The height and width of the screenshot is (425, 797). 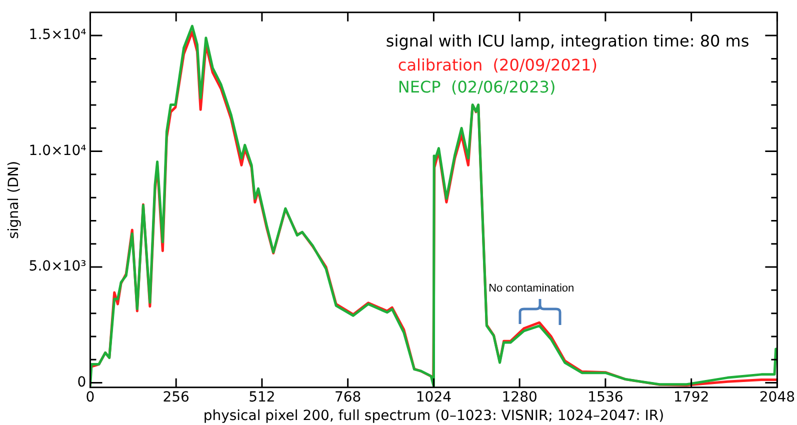 What do you see at coordinates (57, 150) in the screenshot?
I see `y-tick-label: 1.0×10⁴` at bounding box center [57, 150].